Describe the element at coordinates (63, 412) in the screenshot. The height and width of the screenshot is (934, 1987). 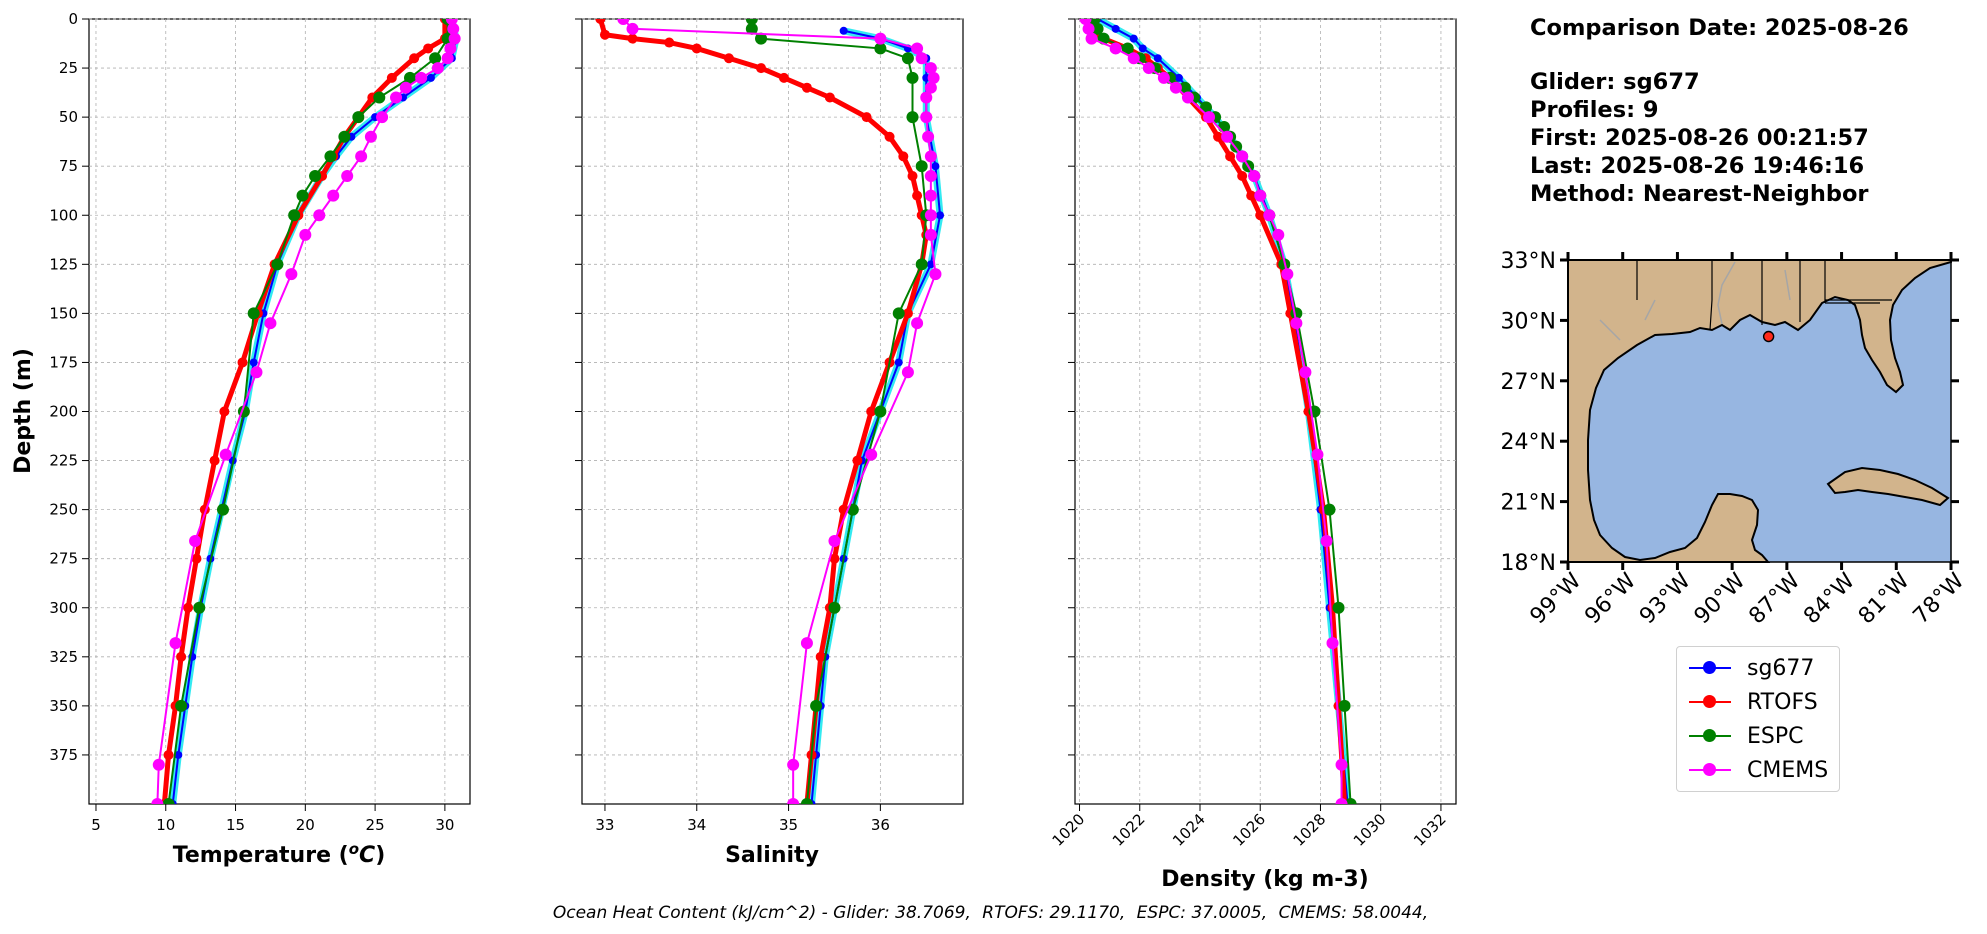
I see `y-tick-label: 200` at that location.